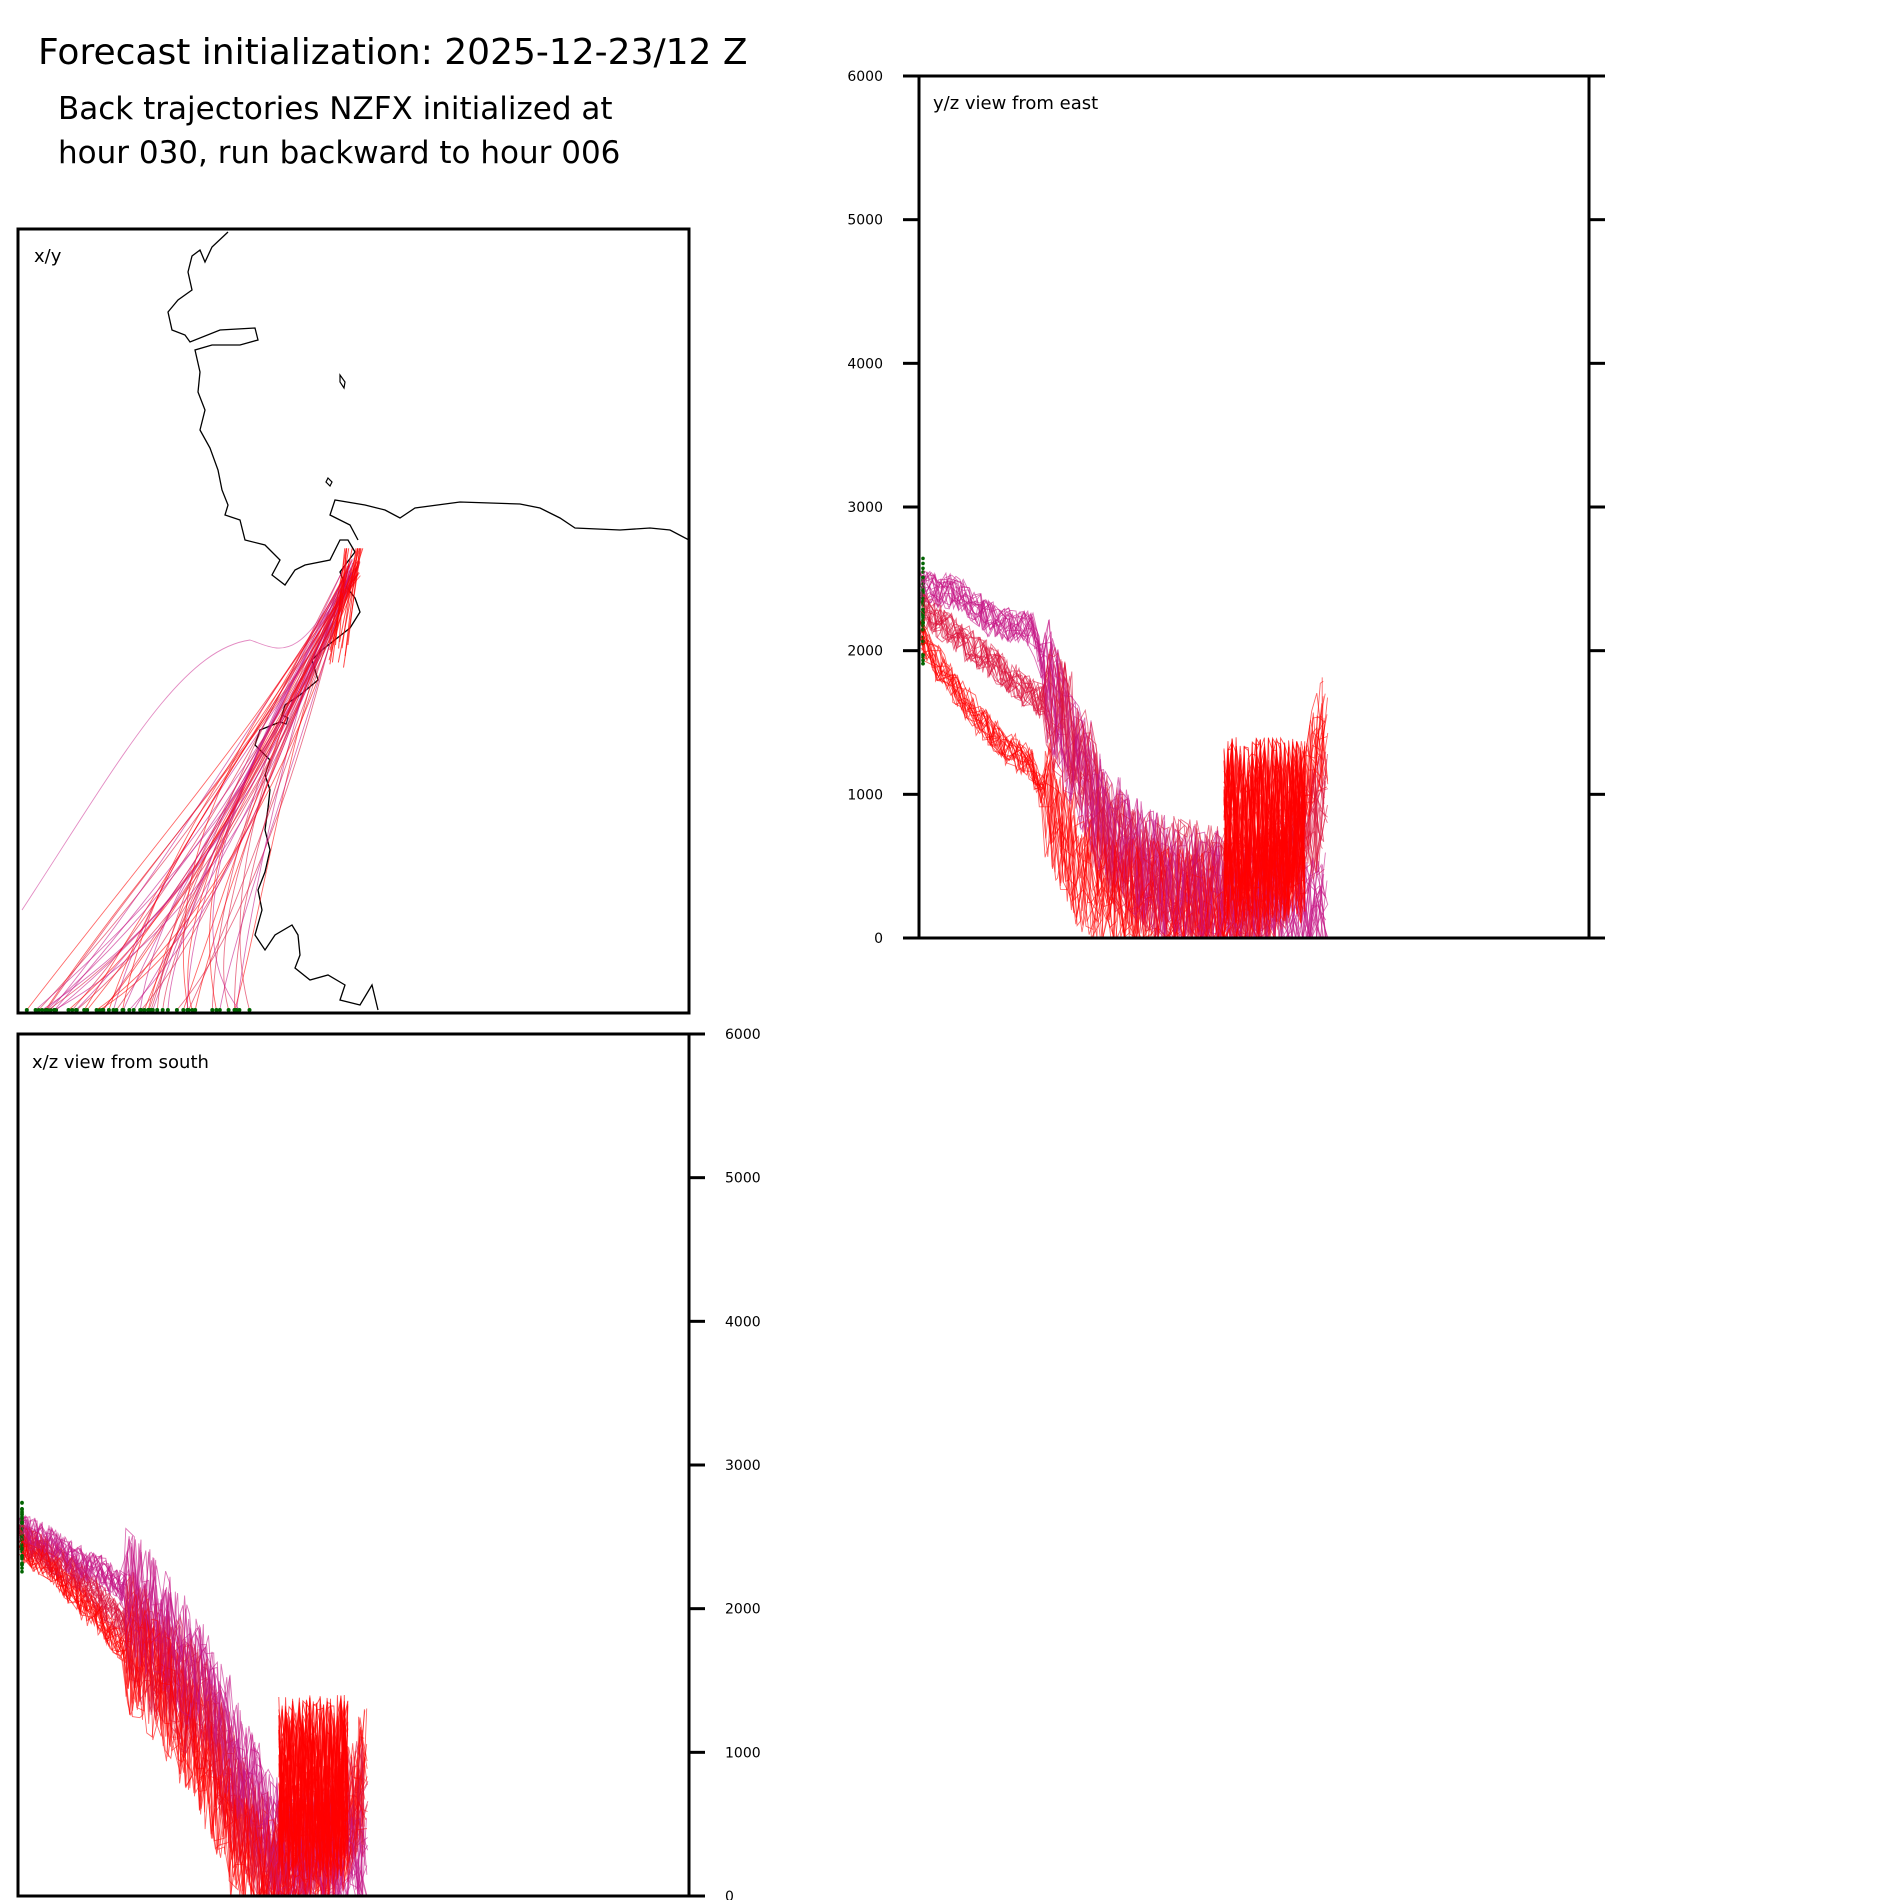  Describe the element at coordinates (743, 1035) in the screenshot. I see `xz-ytick-label-6000: 6000` at that location.